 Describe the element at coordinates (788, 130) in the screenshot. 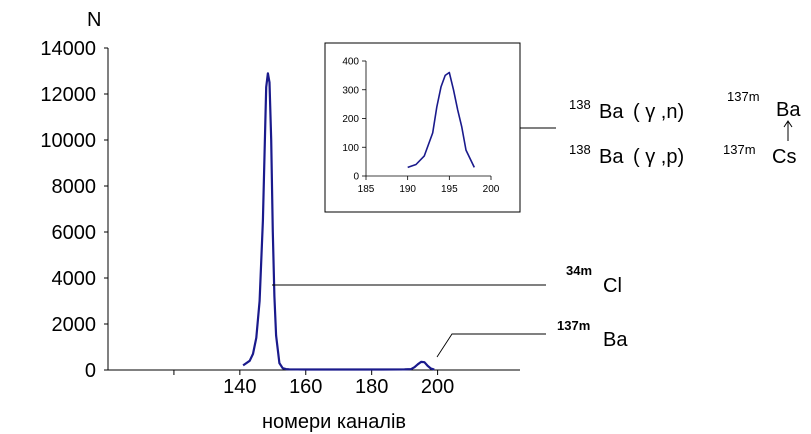

I see `decay-arrow` at that location.